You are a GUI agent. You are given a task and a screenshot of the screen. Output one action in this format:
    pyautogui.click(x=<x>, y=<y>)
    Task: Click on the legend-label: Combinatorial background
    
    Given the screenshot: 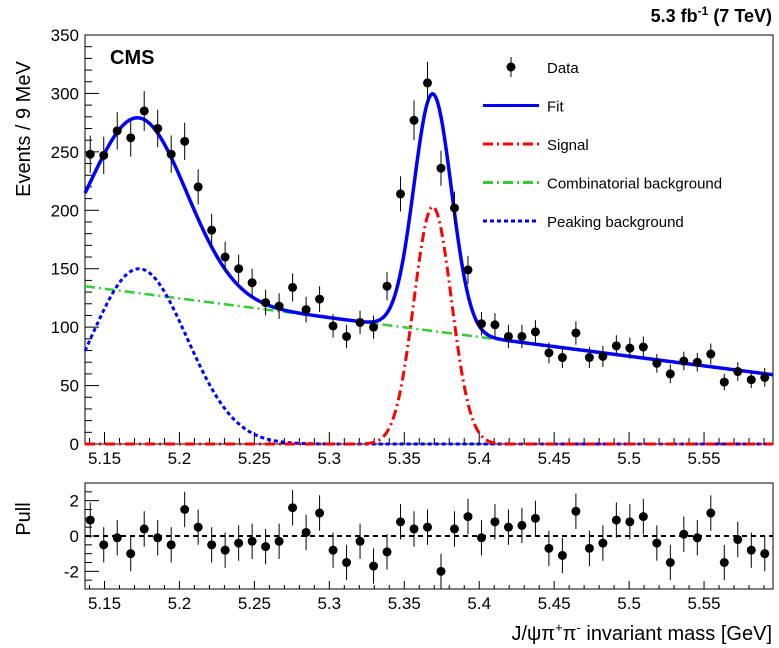 What is the action you would take?
    pyautogui.click(x=634, y=184)
    